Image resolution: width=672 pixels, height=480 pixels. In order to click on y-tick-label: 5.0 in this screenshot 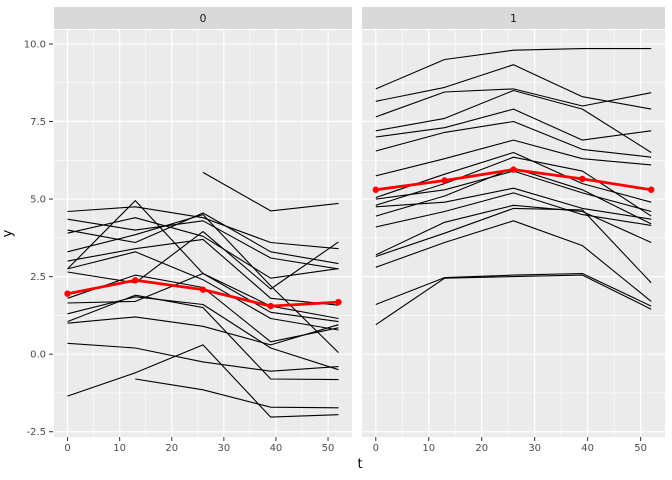, I will do `click(38, 200)`.